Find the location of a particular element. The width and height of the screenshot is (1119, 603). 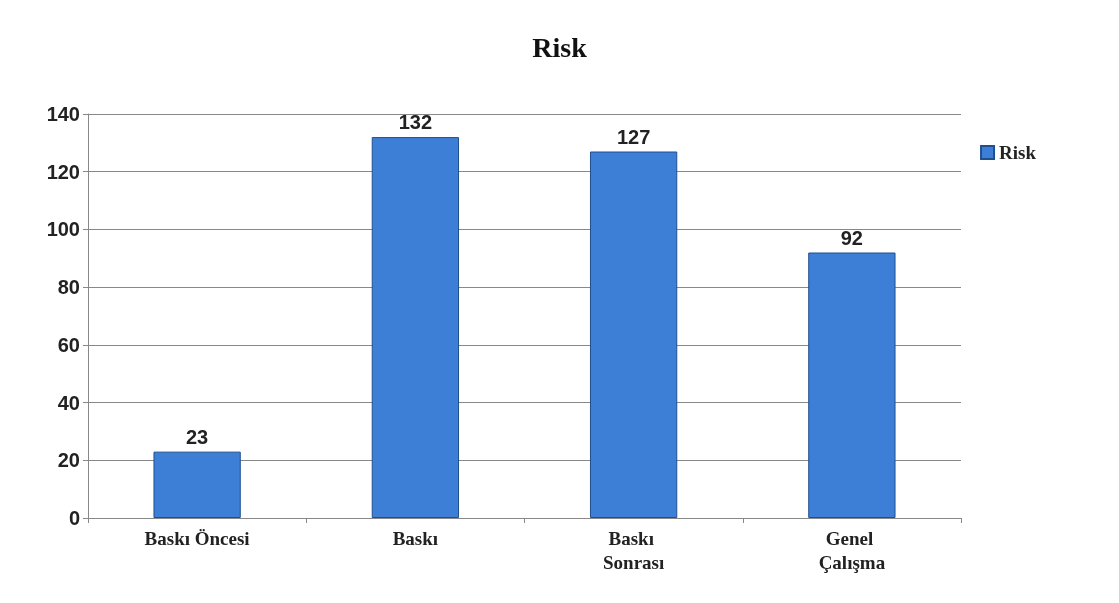

y-tick-label: 80 is located at coordinates (68, 287).